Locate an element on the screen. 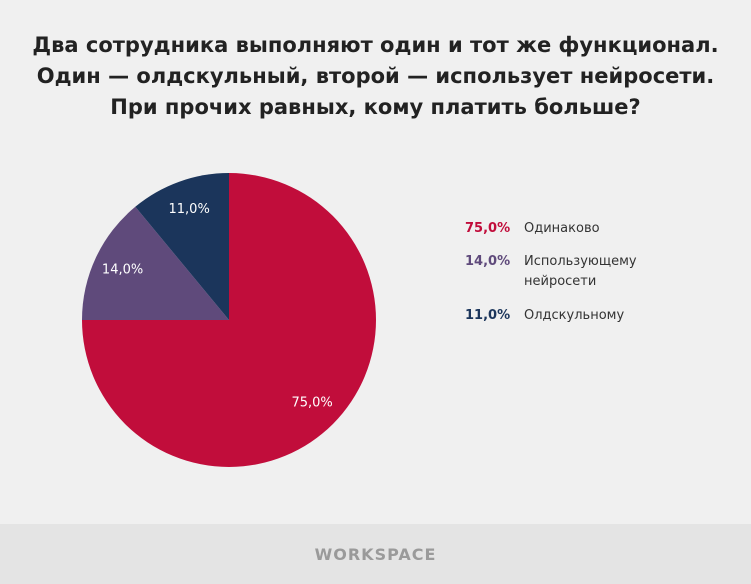 The image size is (751, 584). legend-item: 75,0% Одинаково is located at coordinates (564, 229).